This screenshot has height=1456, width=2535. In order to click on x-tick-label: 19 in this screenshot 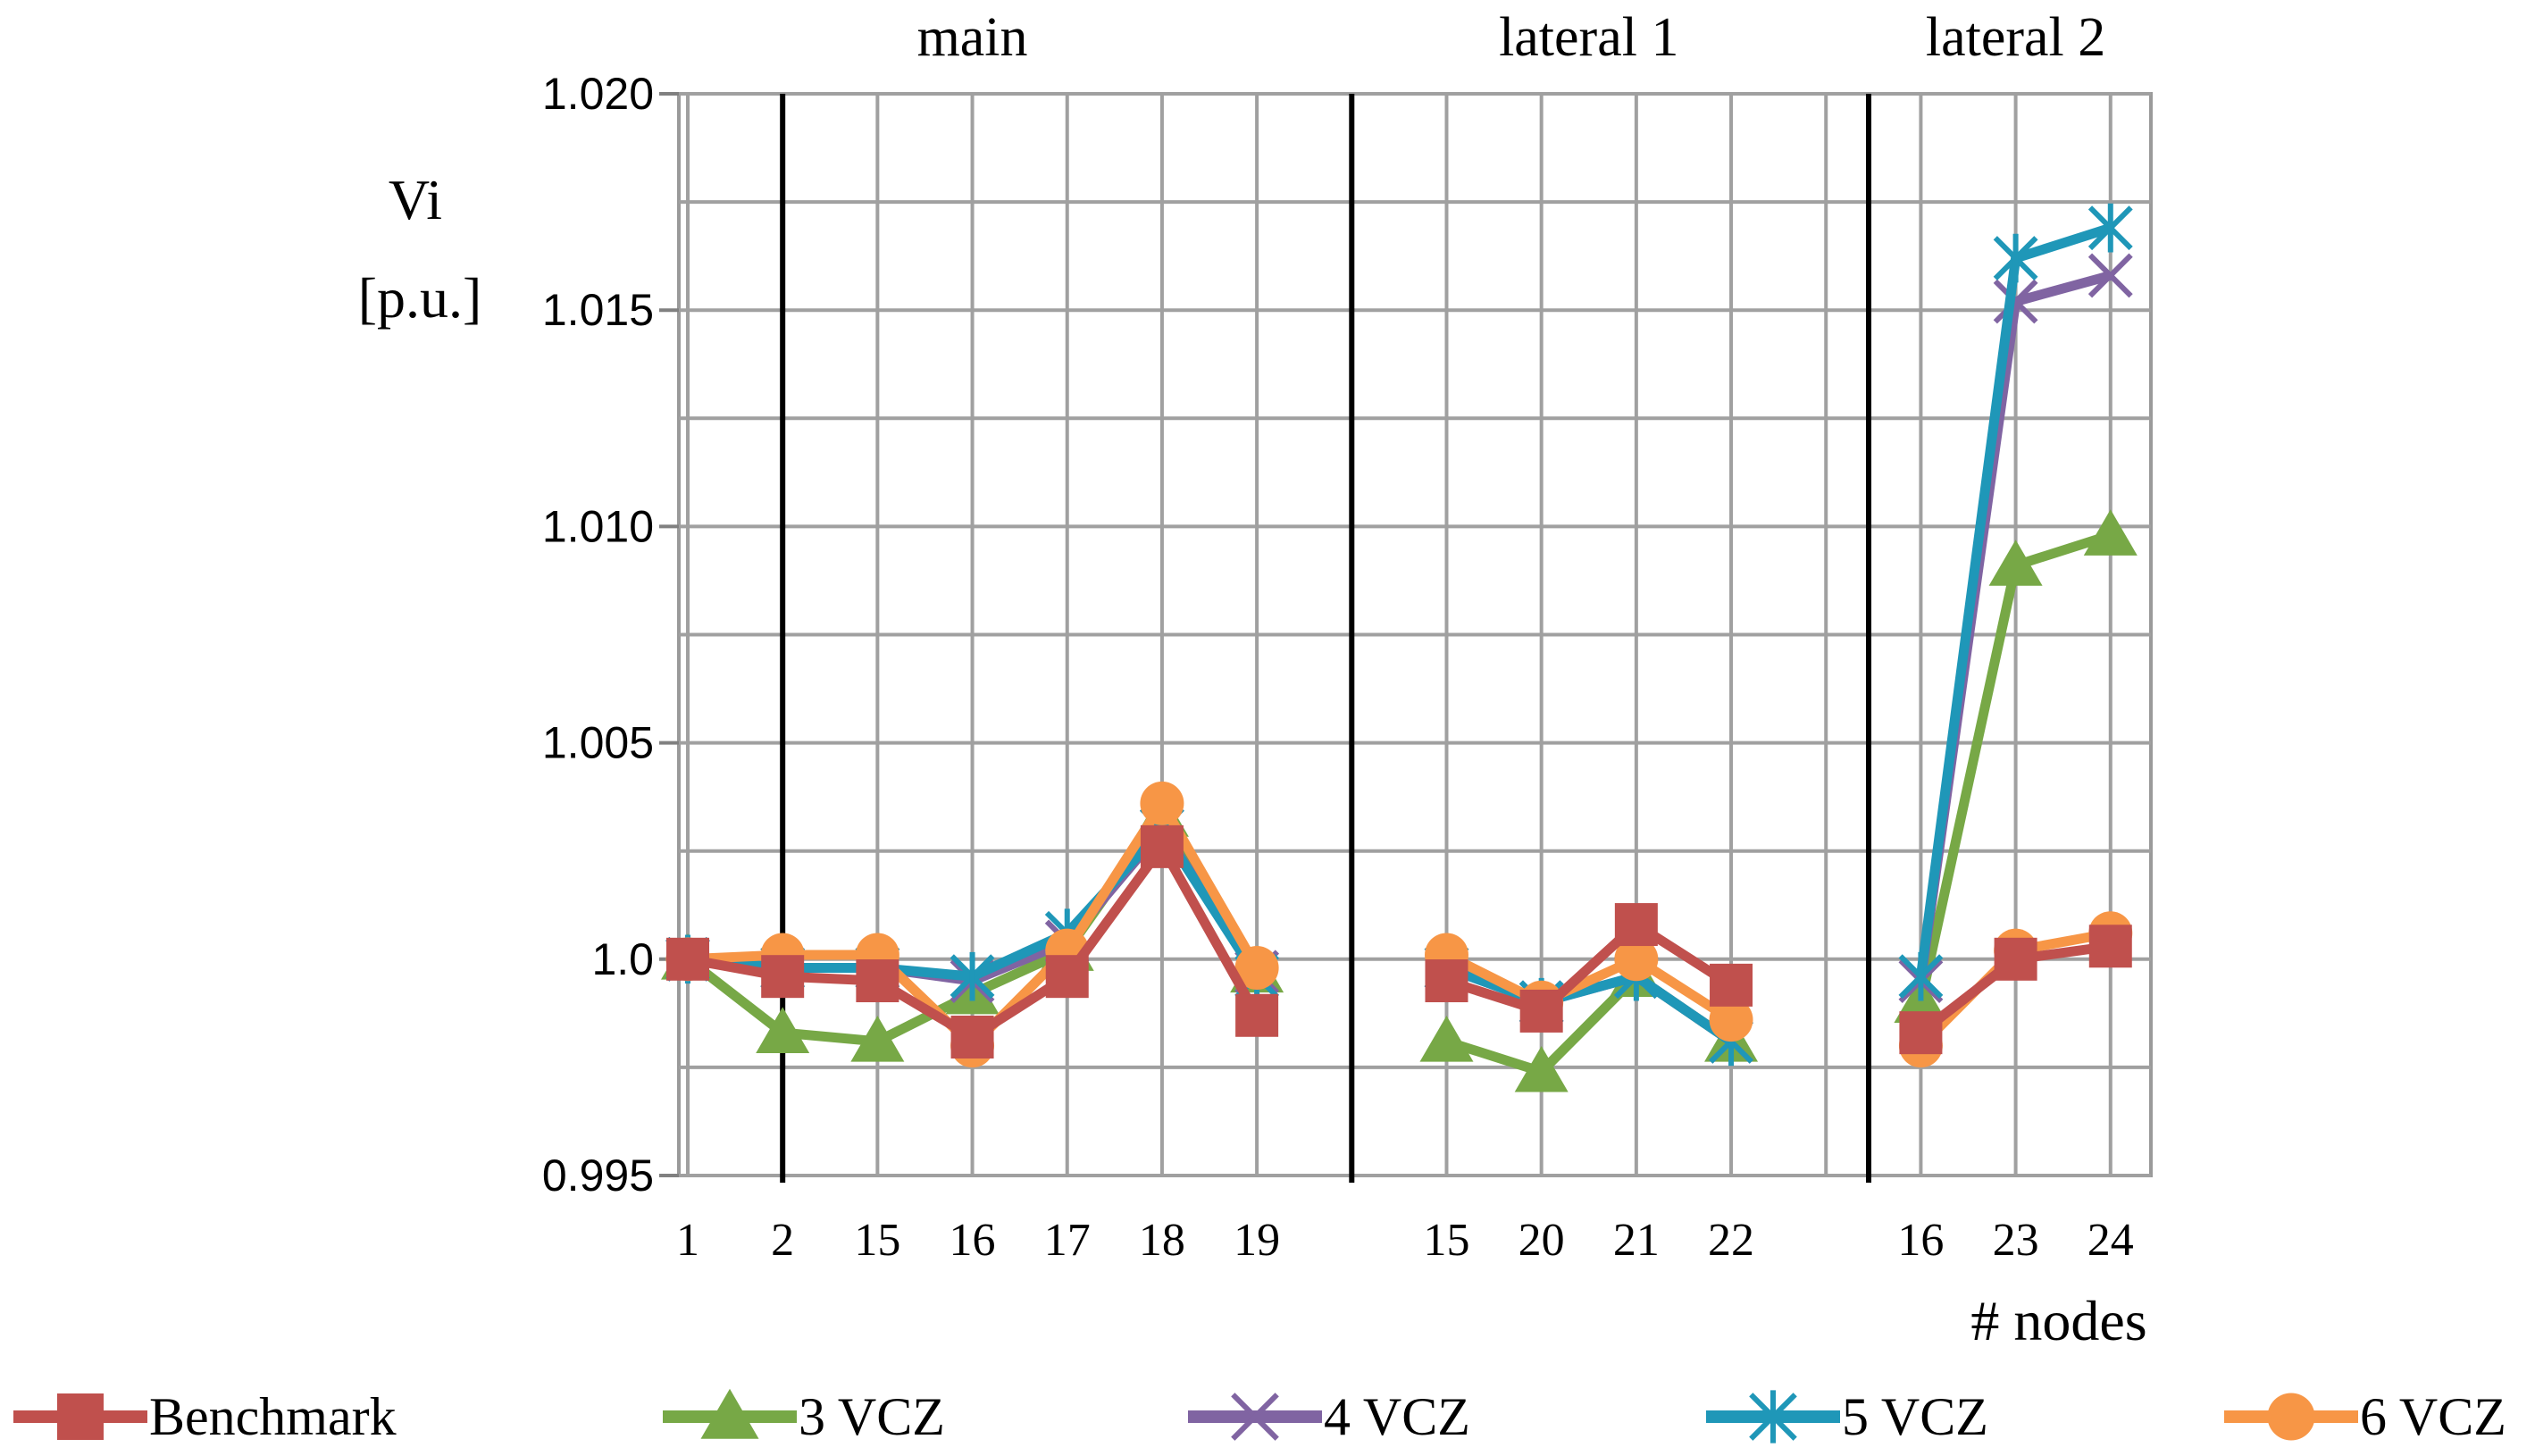, I will do `click(1257, 1240)`.